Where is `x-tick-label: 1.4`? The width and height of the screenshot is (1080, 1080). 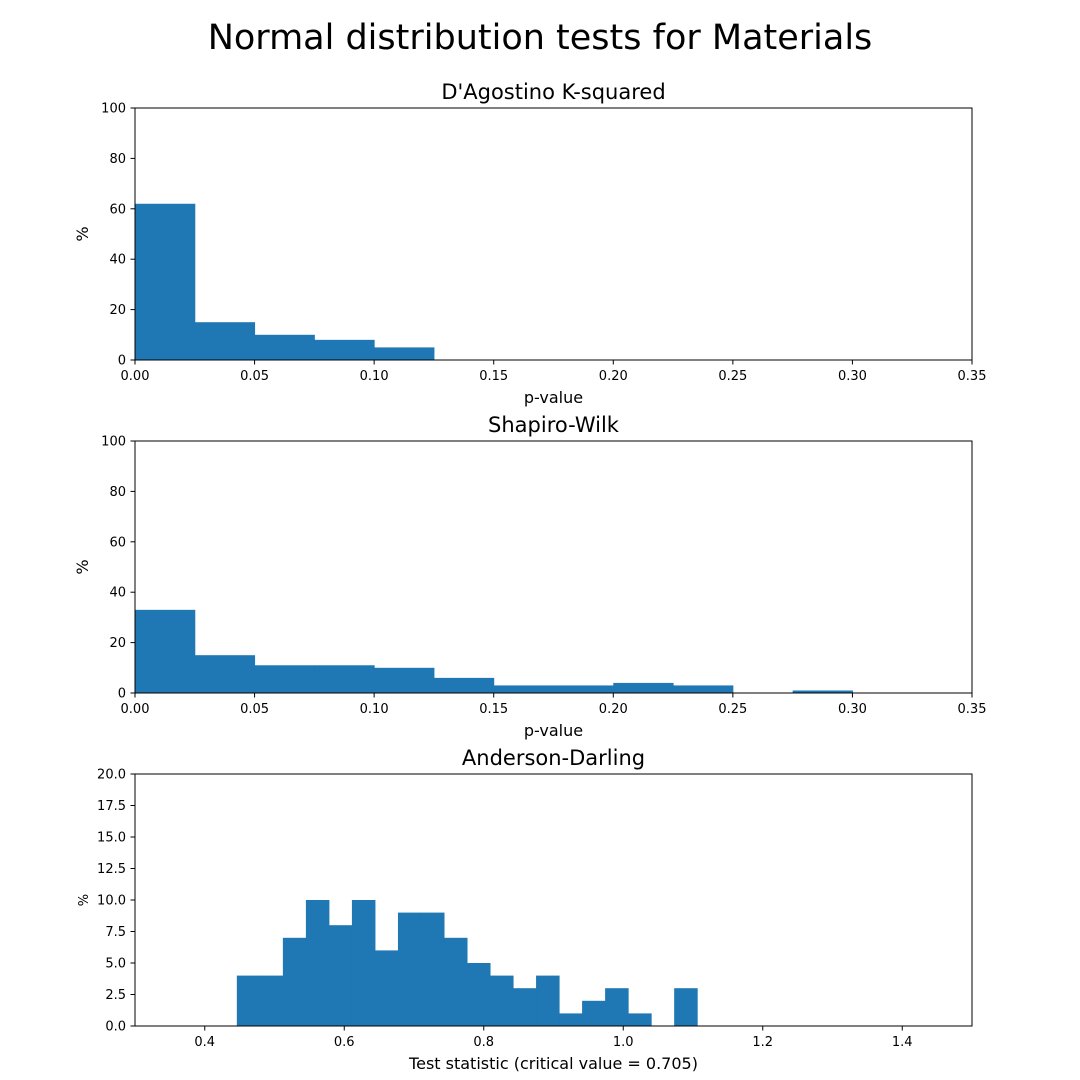
x-tick-label: 1.4 is located at coordinates (902, 1042).